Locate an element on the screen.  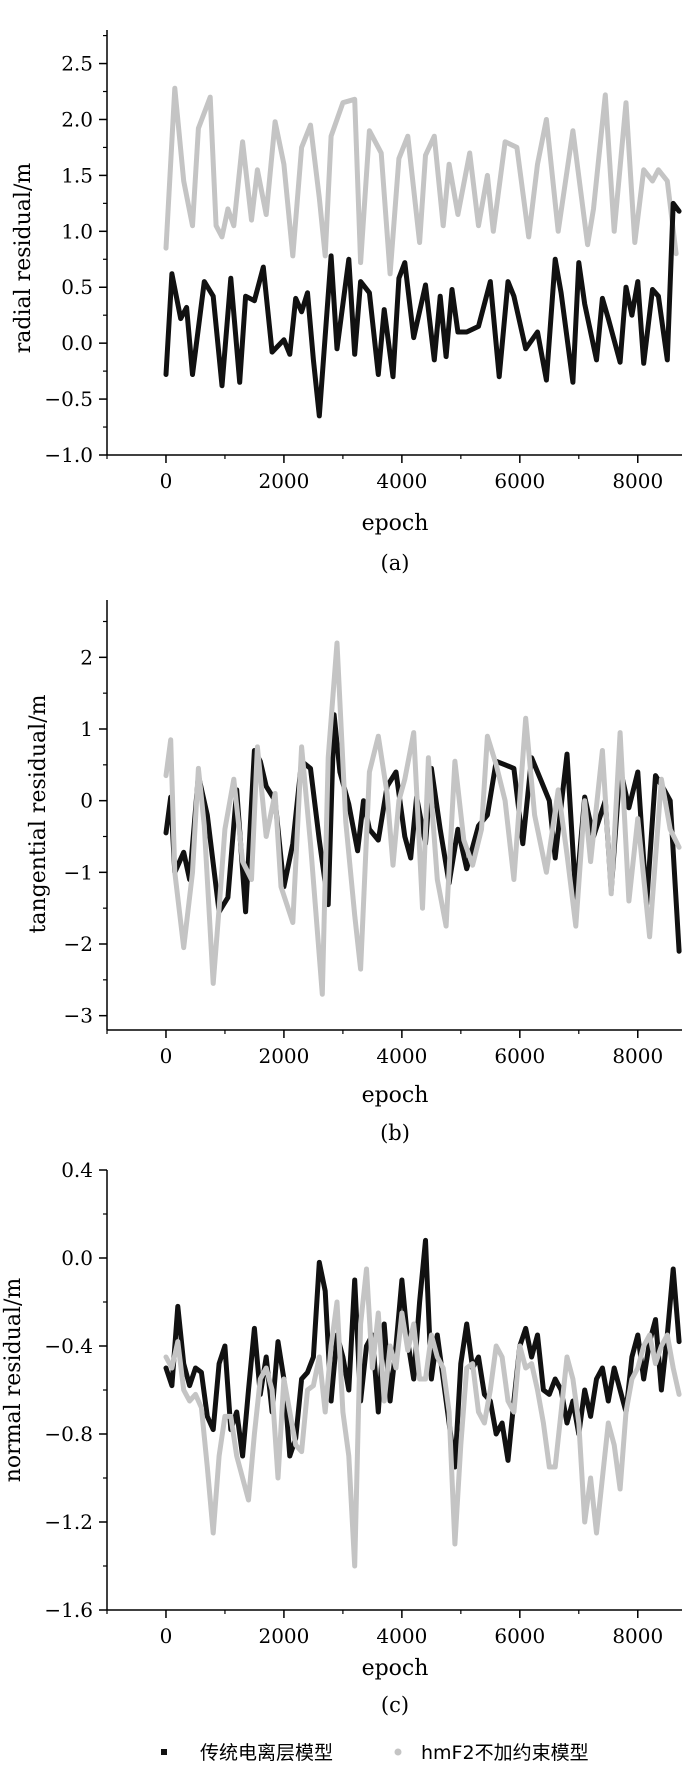
y-tick-label: −0.5 is located at coordinates (68, 399).